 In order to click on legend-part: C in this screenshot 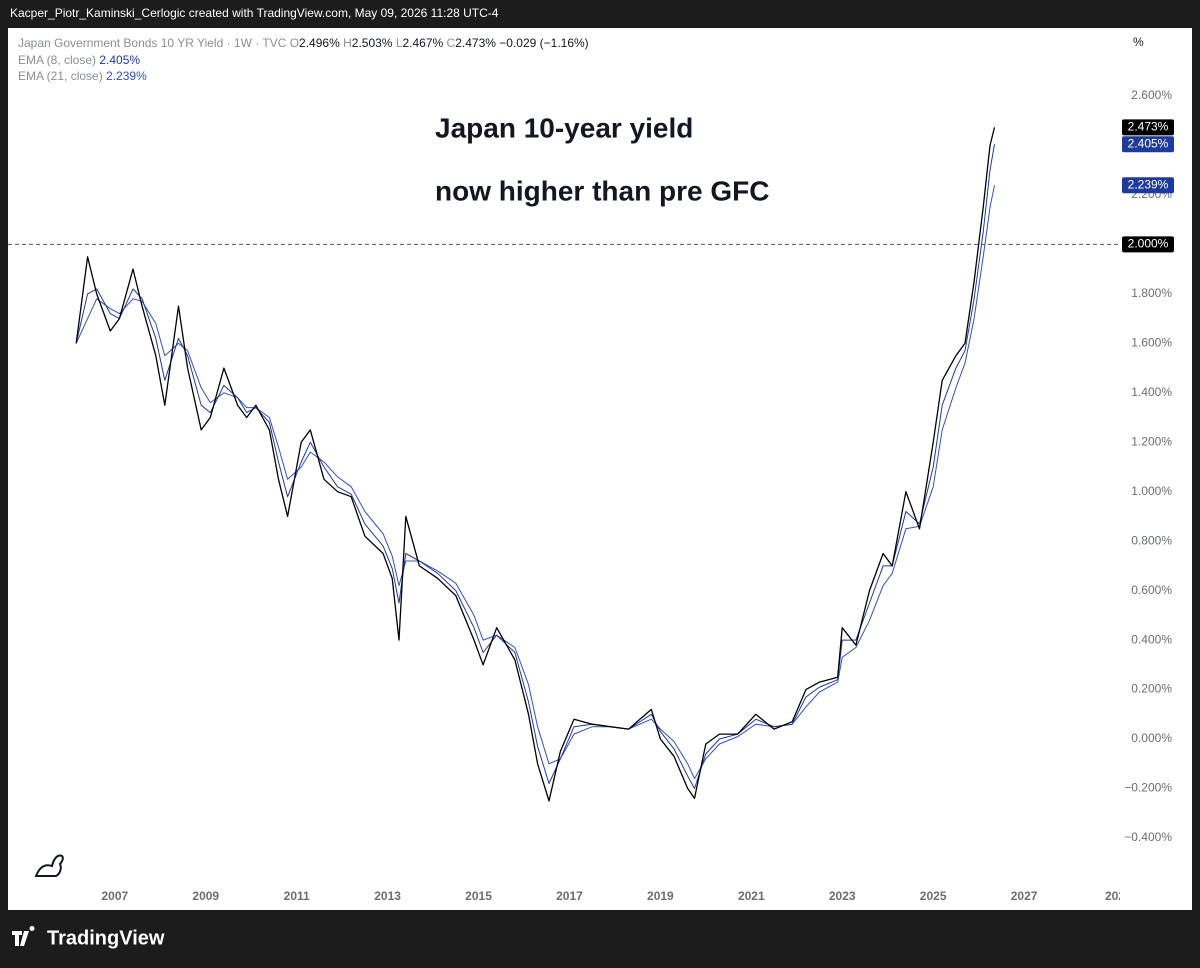, I will do `click(451, 43)`.